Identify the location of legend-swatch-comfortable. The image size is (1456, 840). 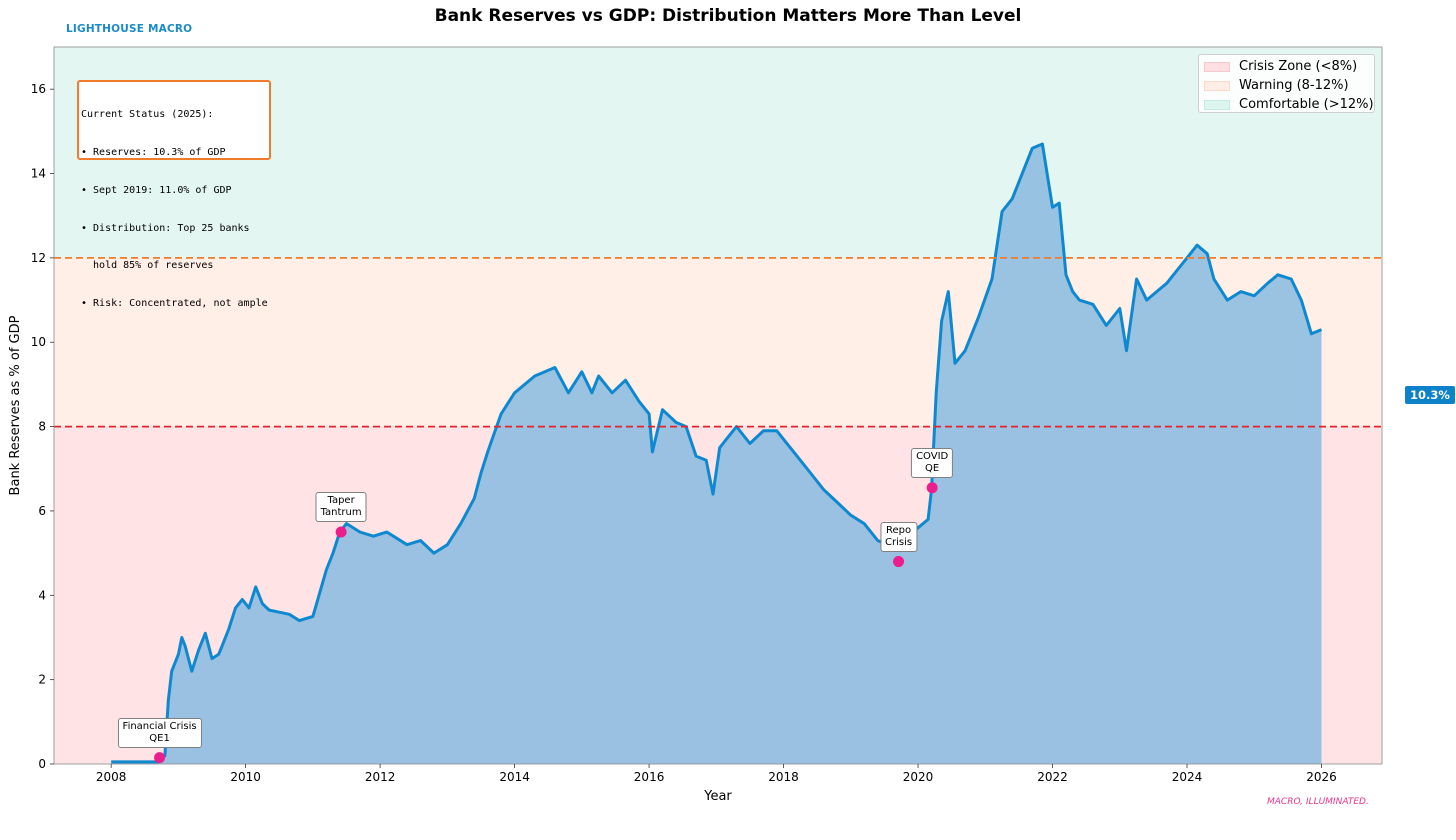
(1217, 104).